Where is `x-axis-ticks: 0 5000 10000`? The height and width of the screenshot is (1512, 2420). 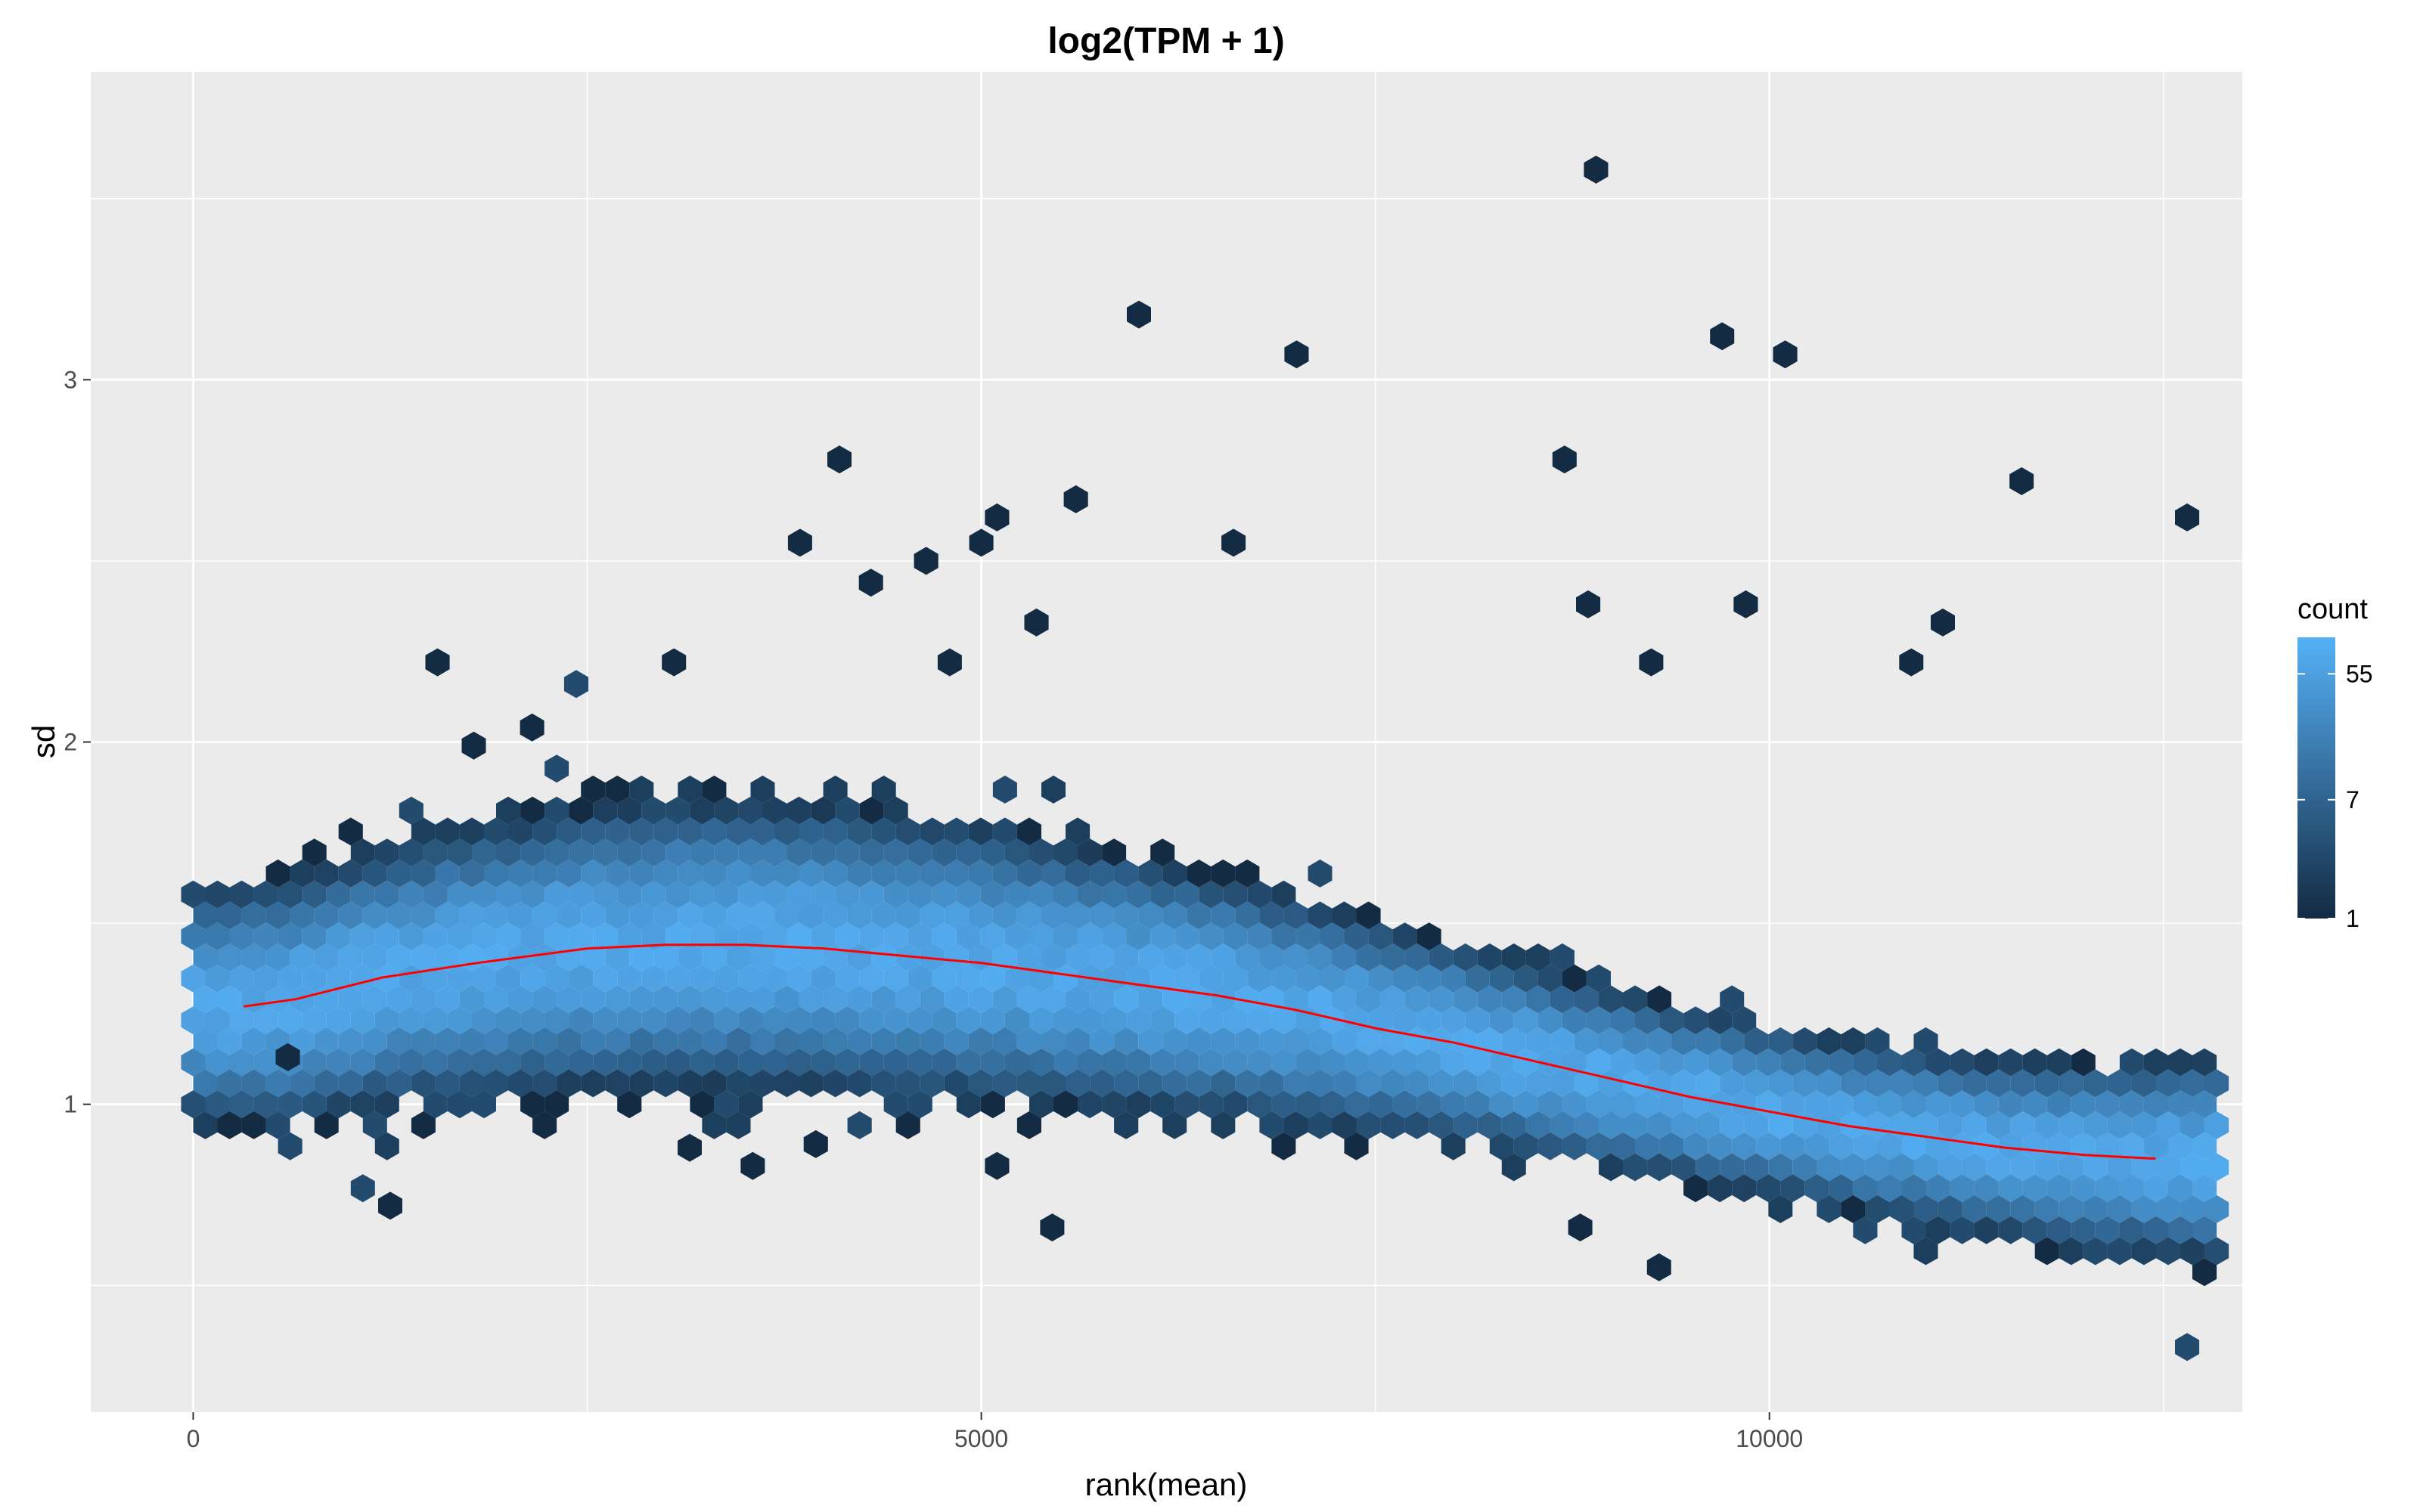
x-axis-ticks: 0 5000 10000 is located at coordinates (995, 1432).